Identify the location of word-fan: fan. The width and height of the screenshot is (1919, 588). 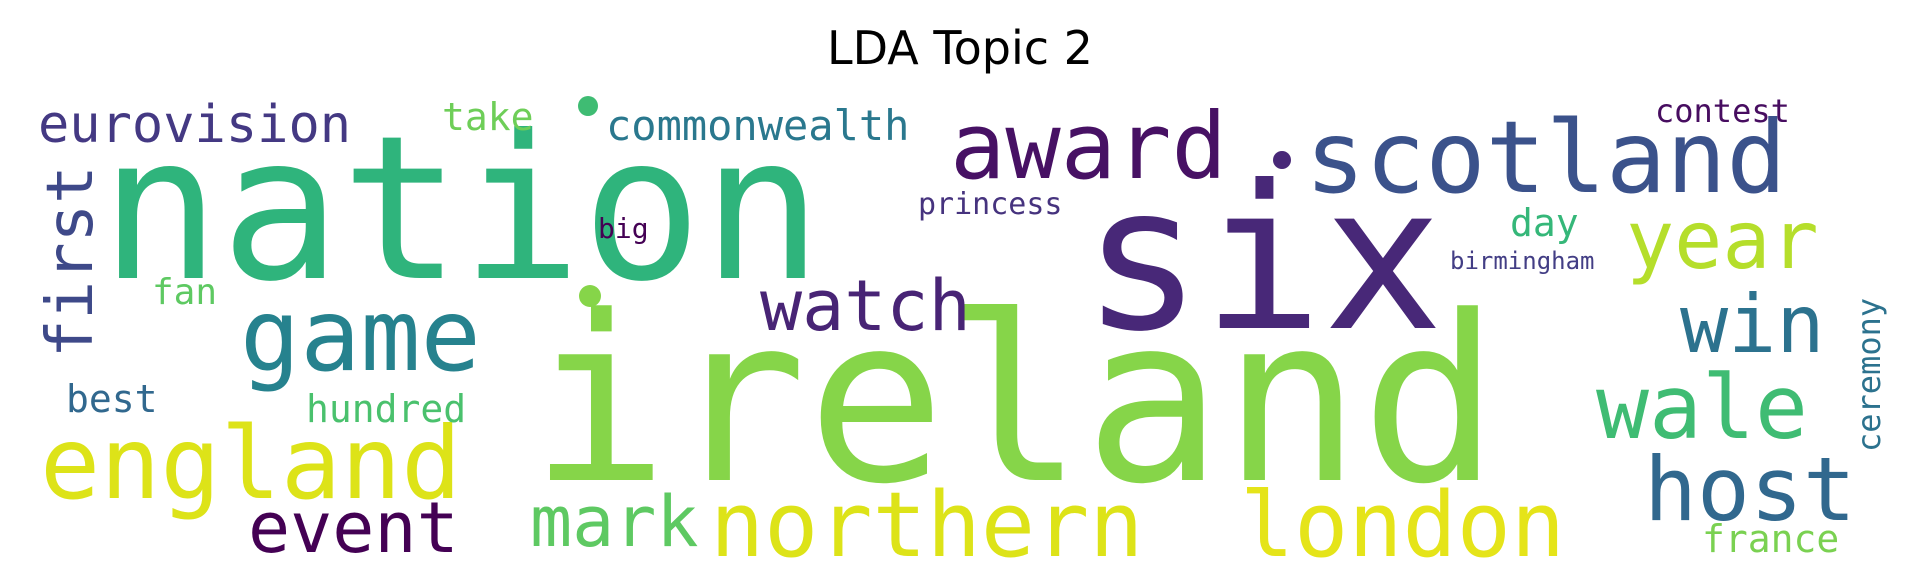
(184, 292).